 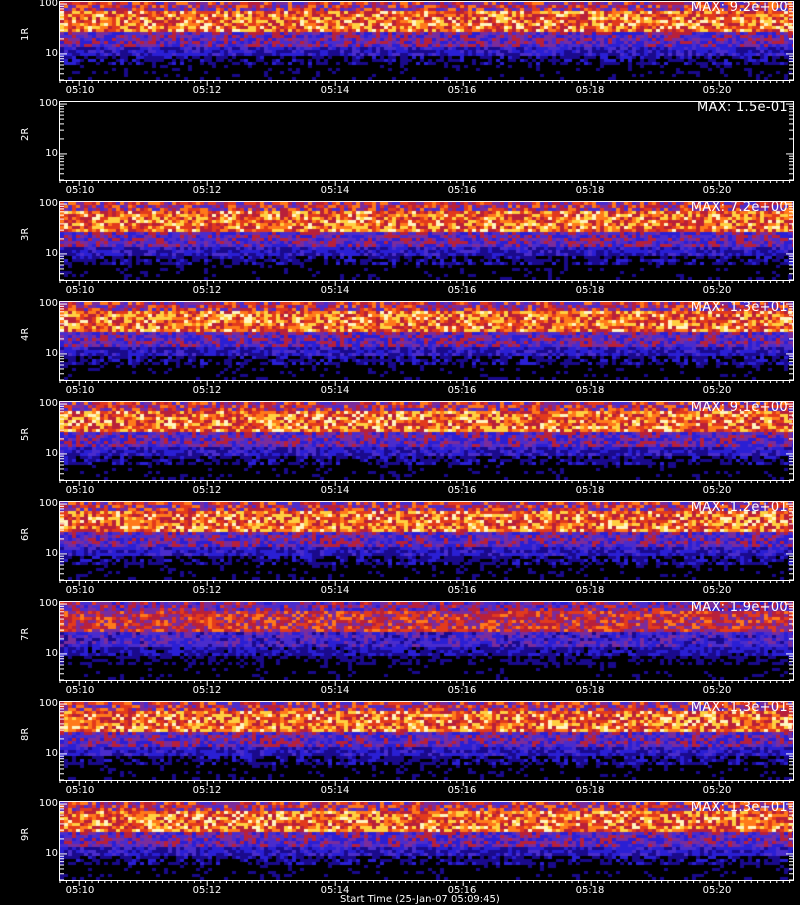 I want to click on spectrogram-plot-2R, so click(x=426, y=141).